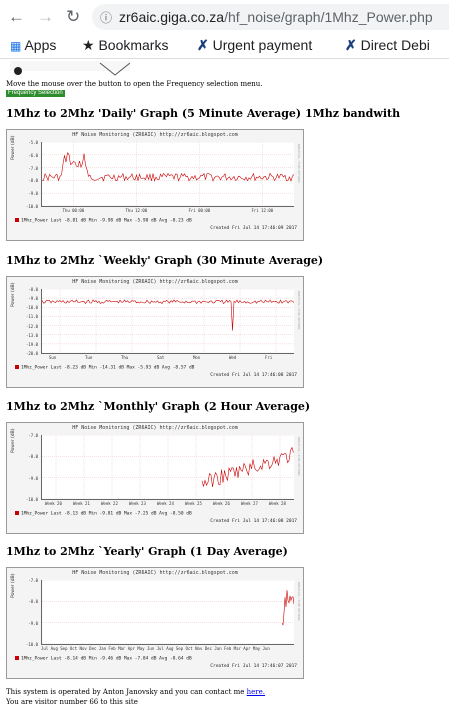  Describe the element at coordinates (33, 45) in the screenshot. I see `bookmark-apps: ▦ Apps` at that location.